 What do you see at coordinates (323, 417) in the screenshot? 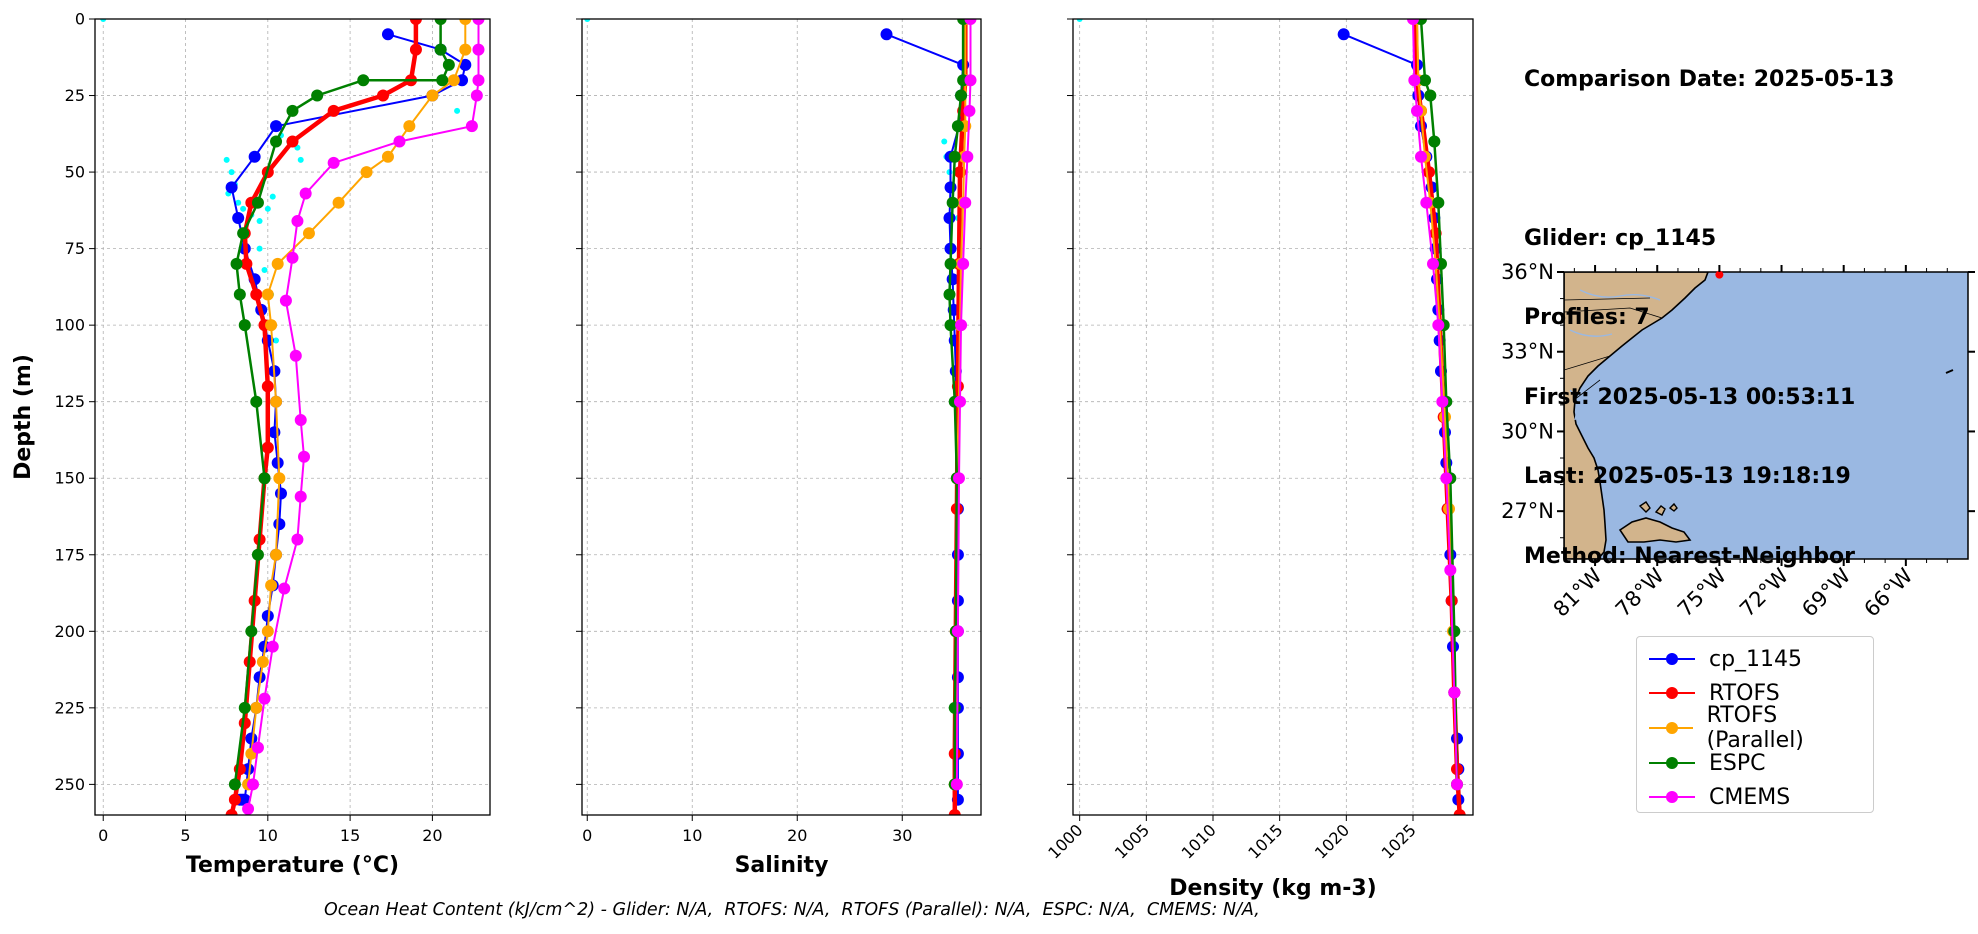
I see `series-rtofs` at bounding box center [323, 417].